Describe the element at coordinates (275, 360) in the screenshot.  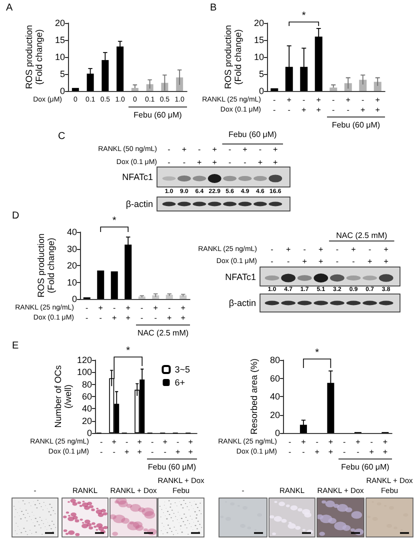
I see `y-tick-label: 80` at that location.